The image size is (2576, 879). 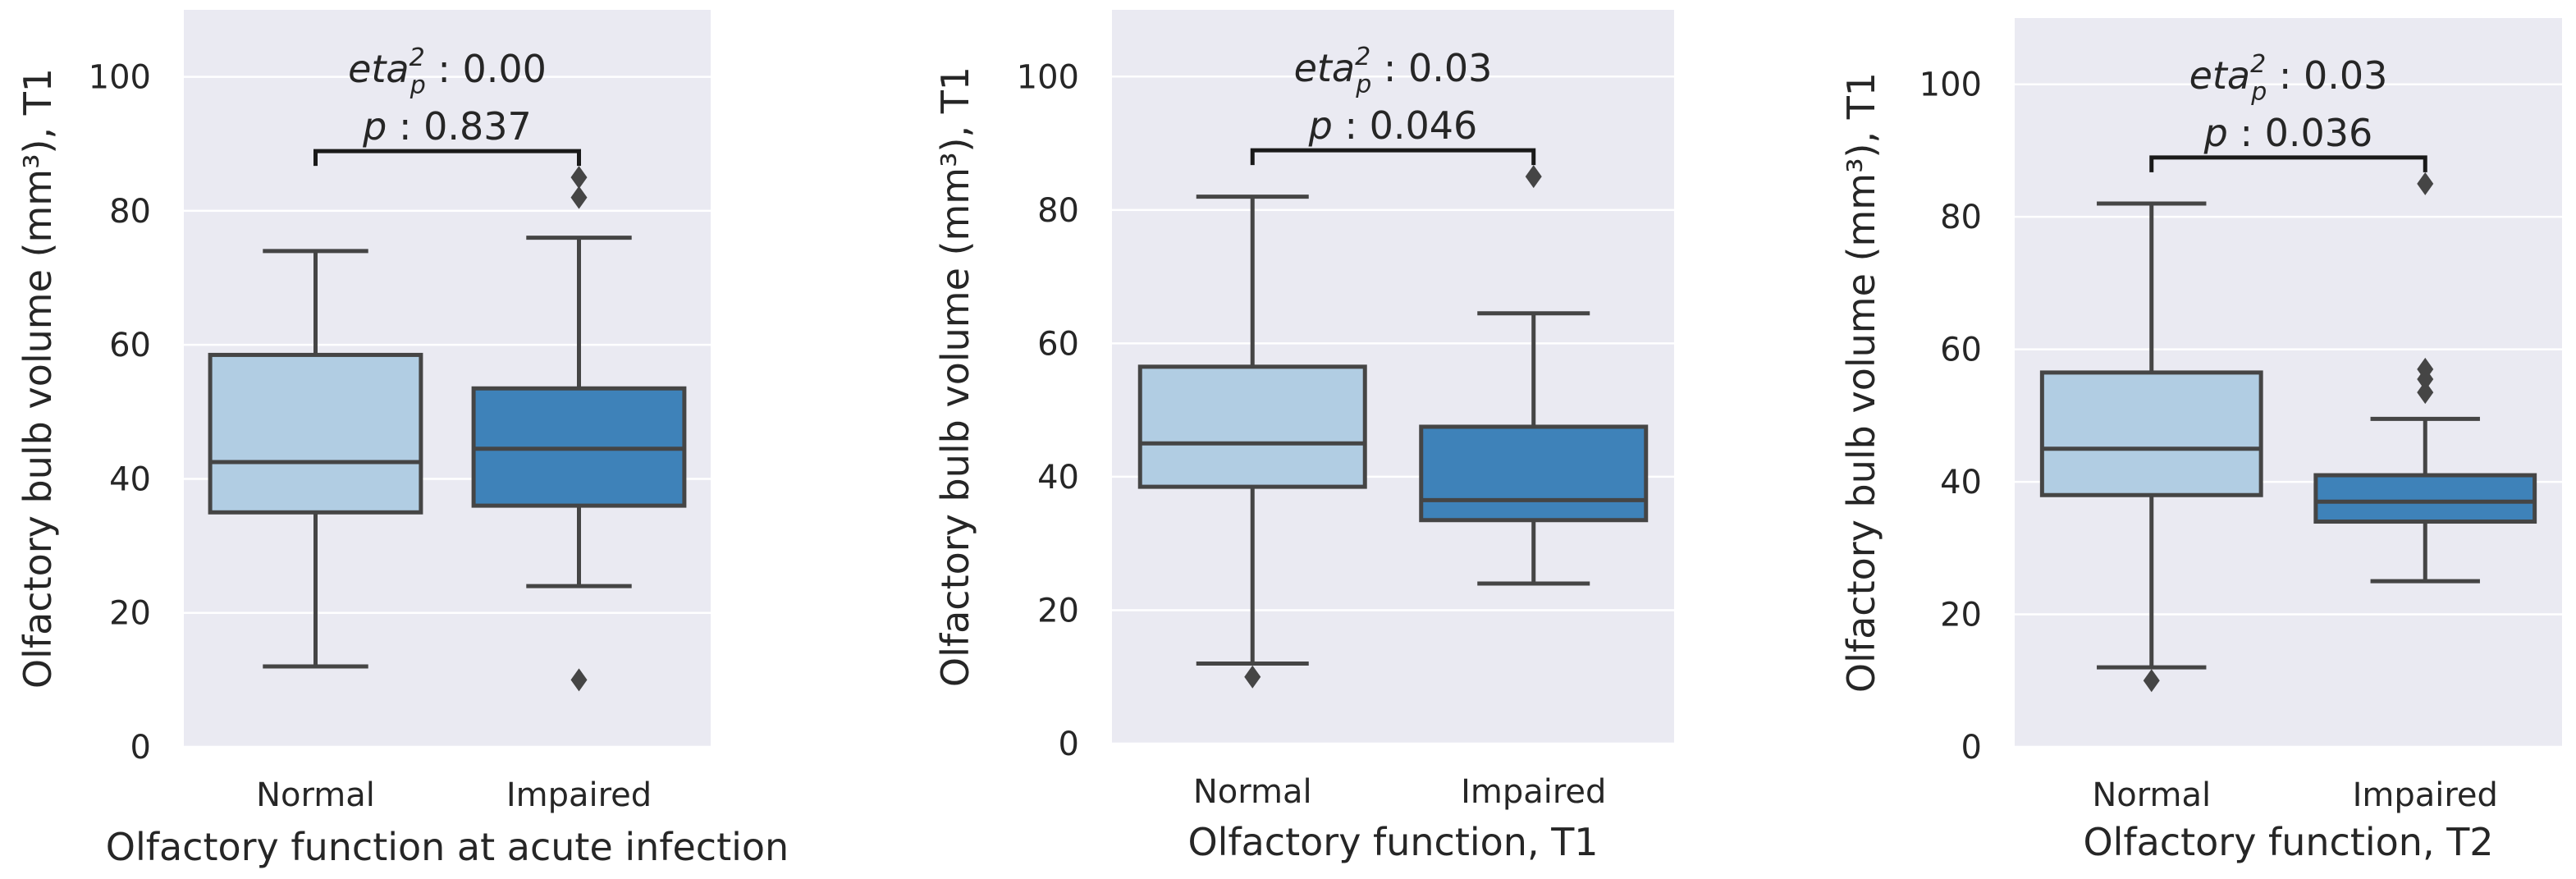 What do you see at coordinates (447, 126) in the screenshot?
I see `p-value-label: p : 0.837` at bounding box center [447, 126].